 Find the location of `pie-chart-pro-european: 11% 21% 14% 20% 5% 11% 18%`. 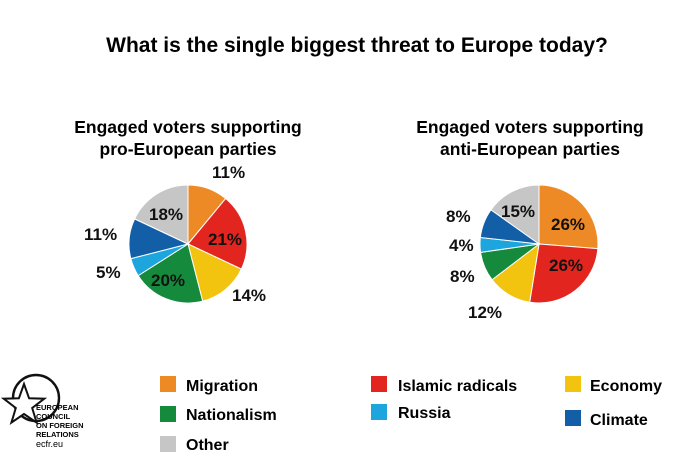

pie-chart-pro-european: 11% 21% 14% 20% 5% 11% 18% is located at coordinates (175, 234).